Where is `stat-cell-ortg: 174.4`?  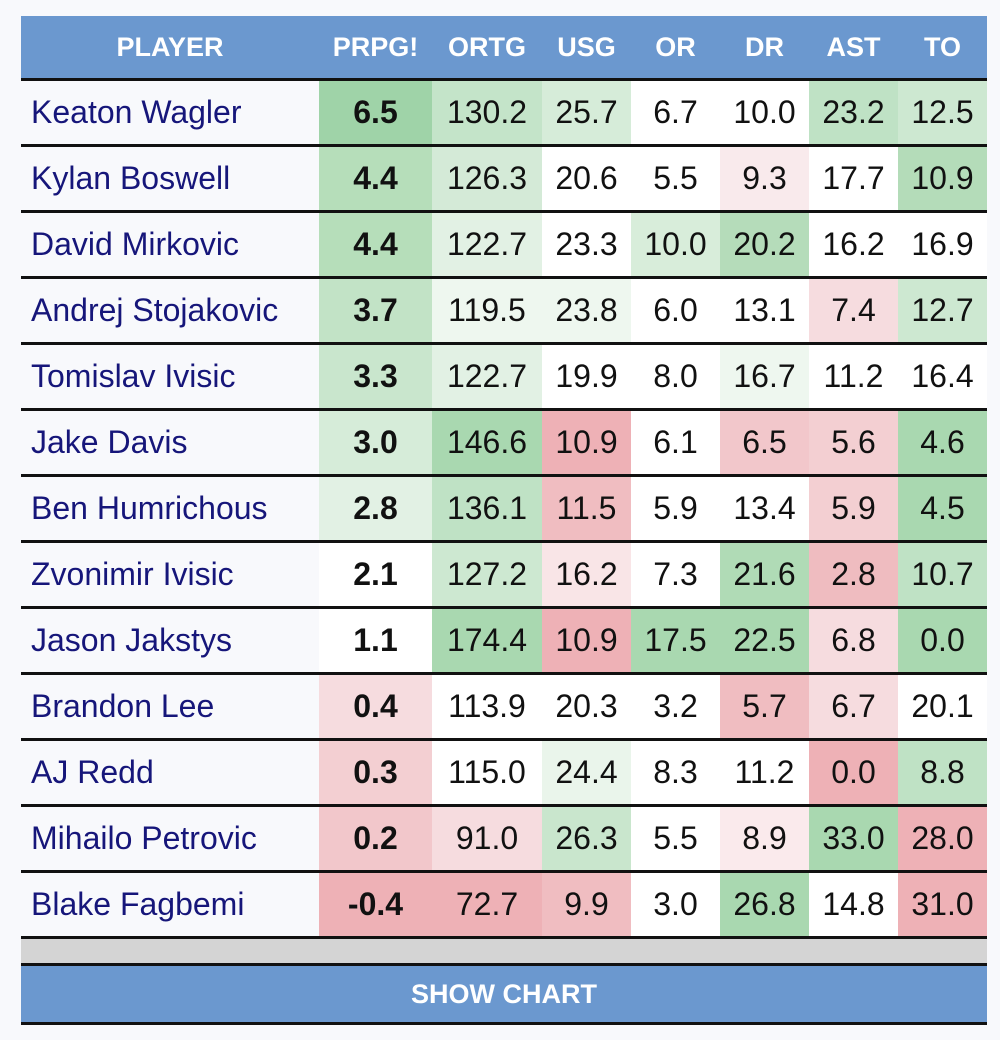 stat-cell-ortg: 174.4 is located at coordinates (487, 641).